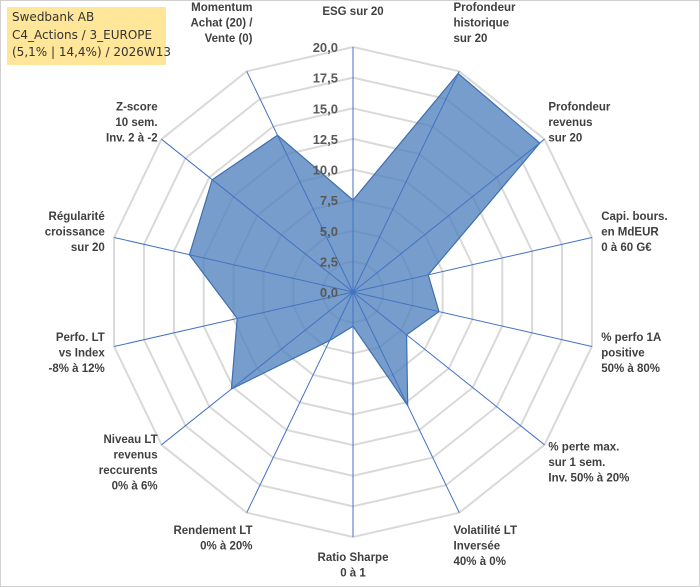  What do you see at coordinates (82, 34) in the screenshot?
I see `info-category: C4_Actions / 3_EUROPE` at bounding box center [82, 34].